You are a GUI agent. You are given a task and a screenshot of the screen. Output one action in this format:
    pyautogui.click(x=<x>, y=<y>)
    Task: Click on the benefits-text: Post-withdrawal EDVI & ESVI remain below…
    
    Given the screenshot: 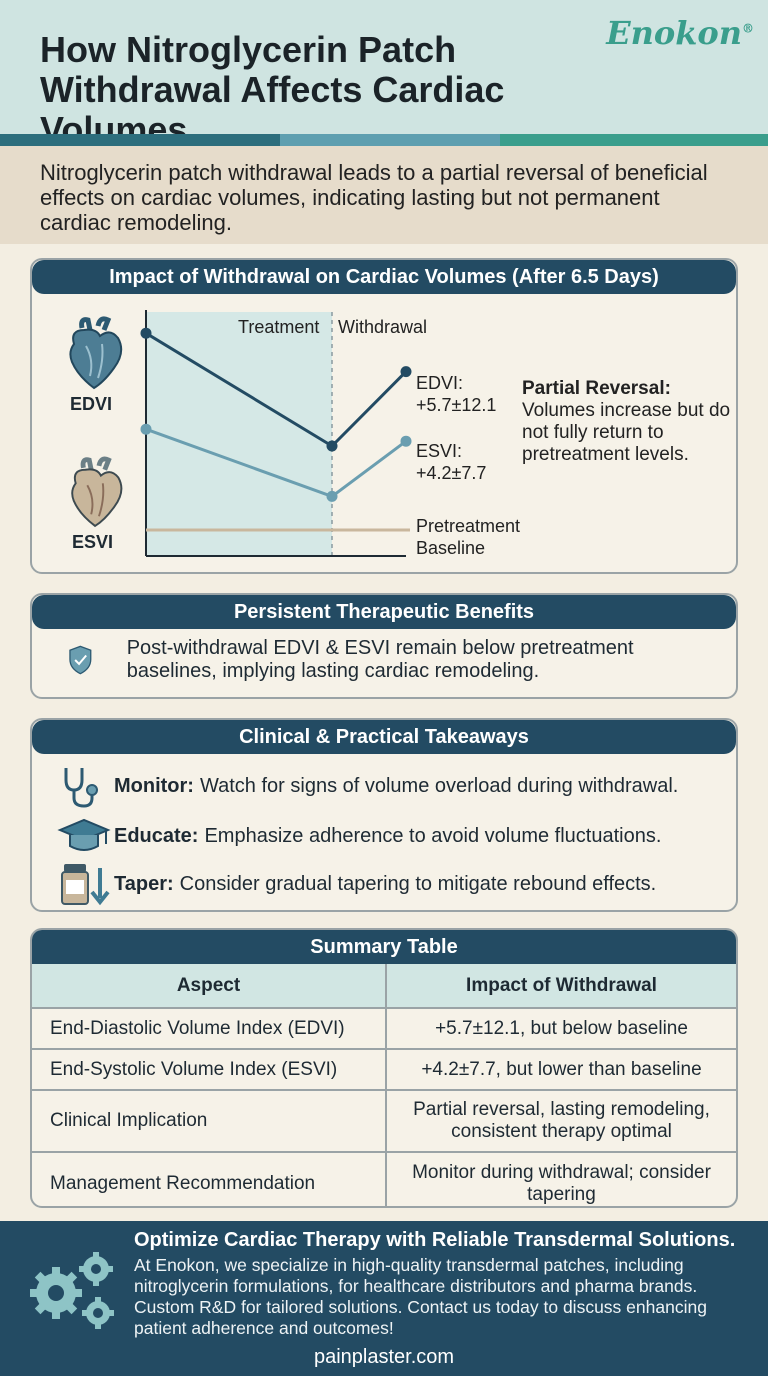 What is the action you would take?
    pyautogui.click(x=380, y=659)
    